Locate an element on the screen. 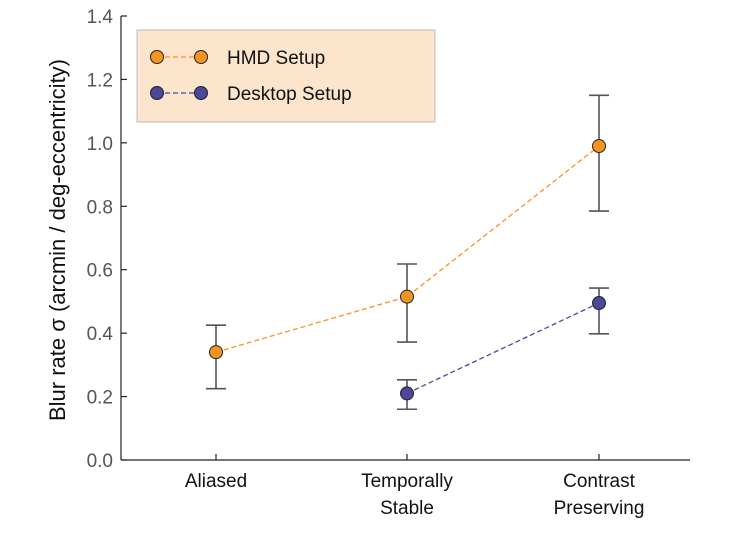  y-tick-label: 0.2 is located at coordinates (100, 398).